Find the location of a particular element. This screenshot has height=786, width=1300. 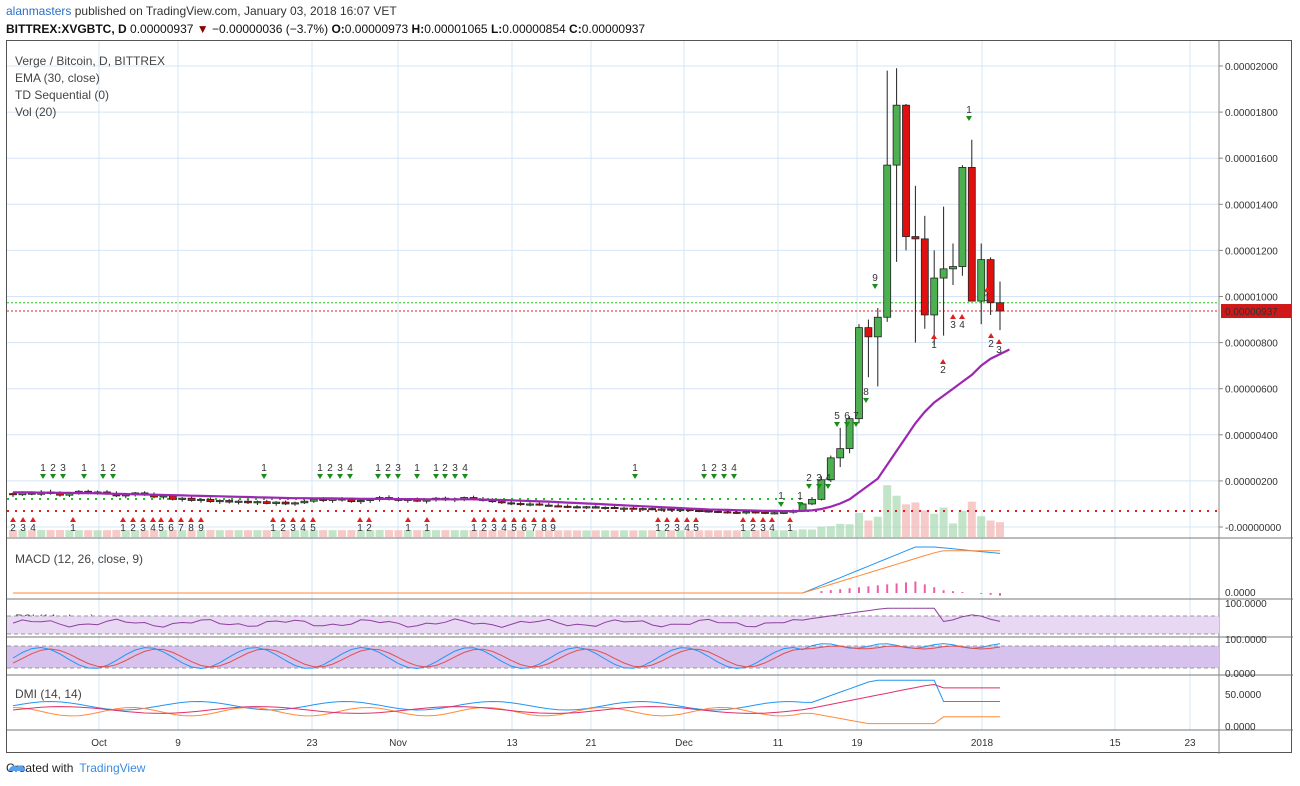

td-sell-count: 5 is located at coordinates (161, 528).